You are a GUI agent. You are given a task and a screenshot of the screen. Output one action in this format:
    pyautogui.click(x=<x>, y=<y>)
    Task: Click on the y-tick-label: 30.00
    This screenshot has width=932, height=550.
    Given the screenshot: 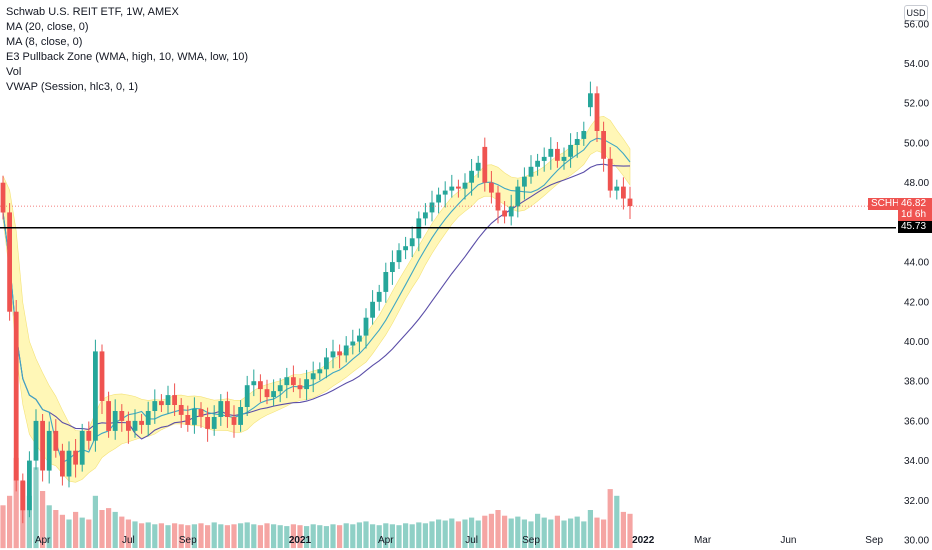 What is the action you would take?
    pyautogui.click(x=916, y=541)
    